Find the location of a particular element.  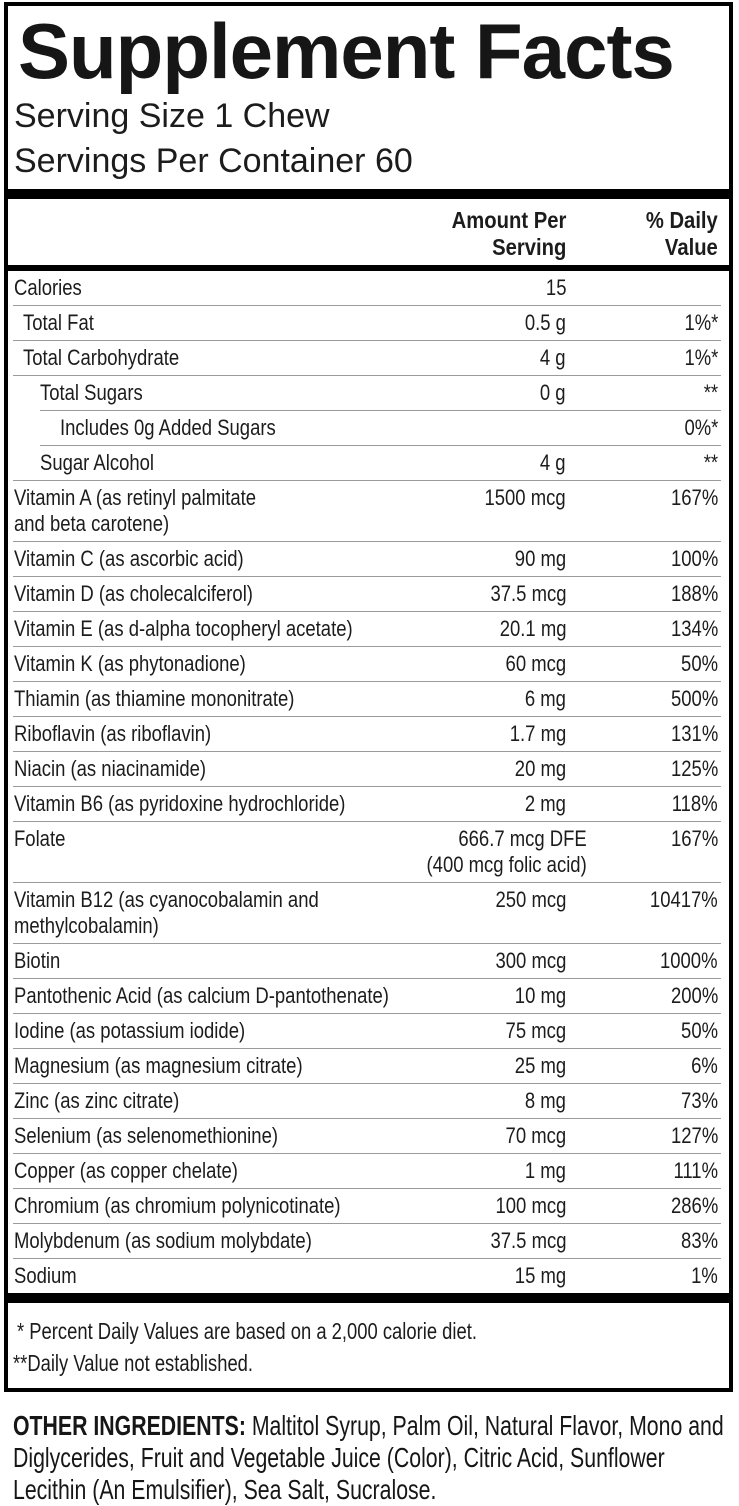

nutrient-amount-cell: 60 mcg is located at coordinates (481, 664).